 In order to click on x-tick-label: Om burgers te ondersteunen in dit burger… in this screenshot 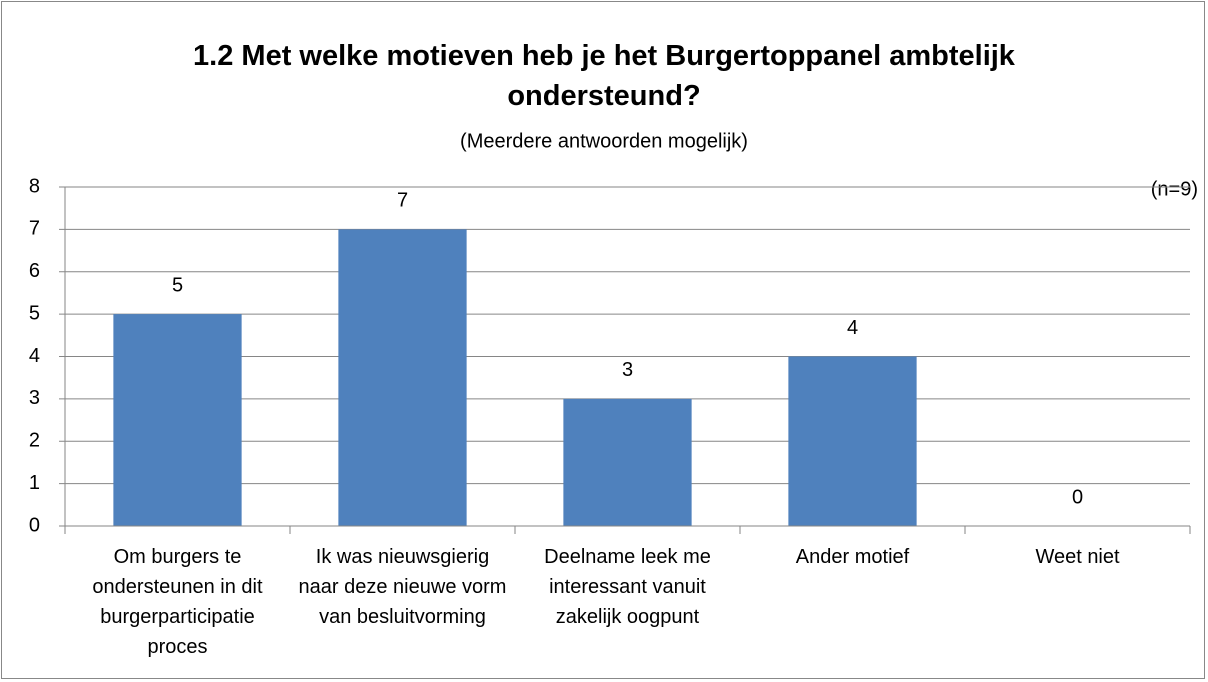, I will do `click(177, 602)`.